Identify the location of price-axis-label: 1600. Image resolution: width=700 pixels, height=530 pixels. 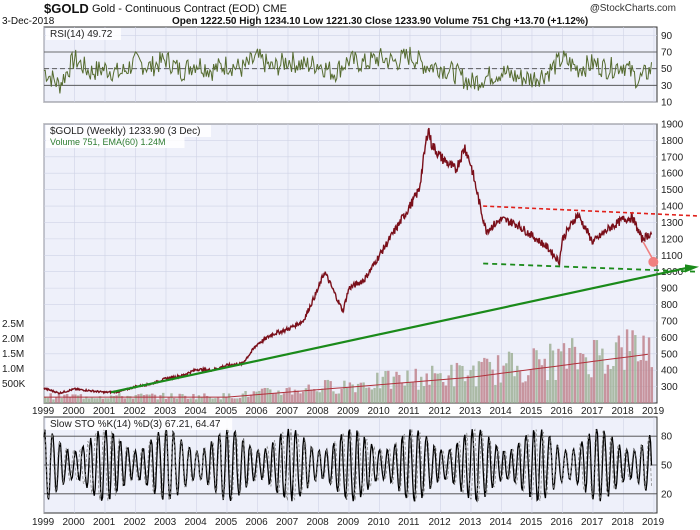
(672, 174).